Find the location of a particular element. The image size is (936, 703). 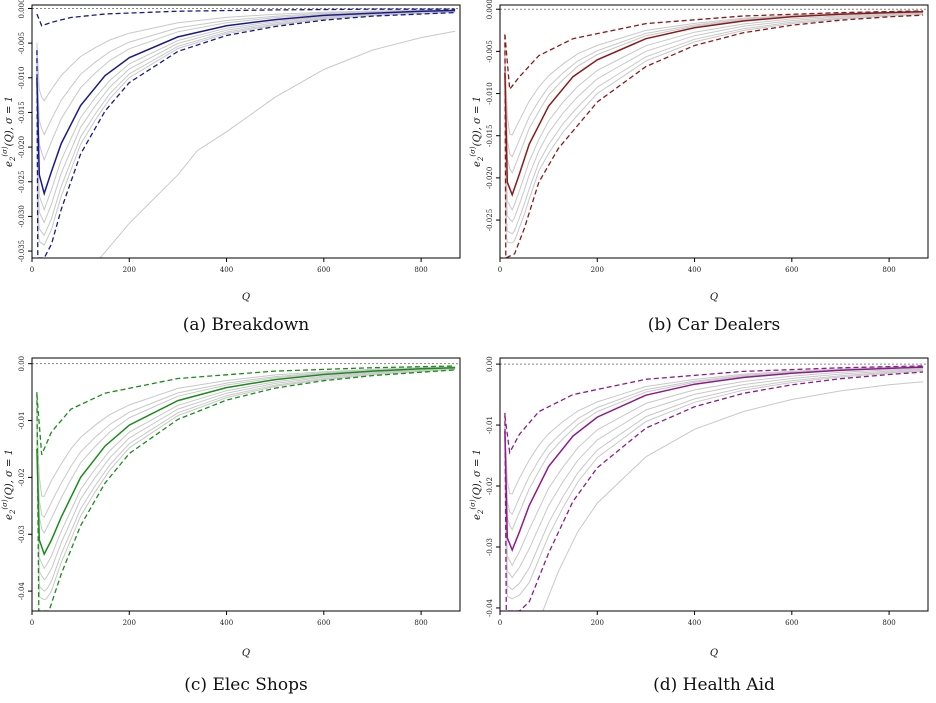

y-tick-label: -0.03 is located at coordinates (490, 547).